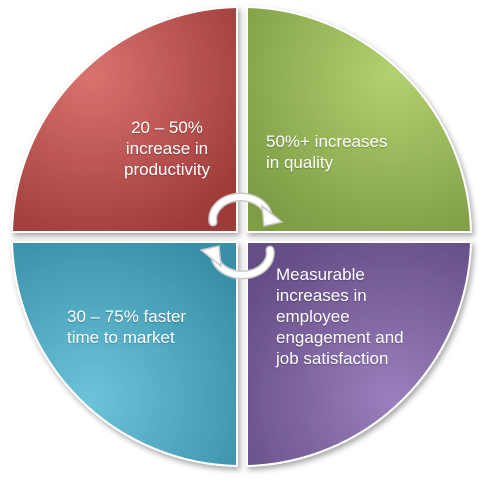 The width and height of the screenshot is (487, 482). Describe the element at coordinates (313, 316) in the screenshot. I see `label-line: employee` at that location.